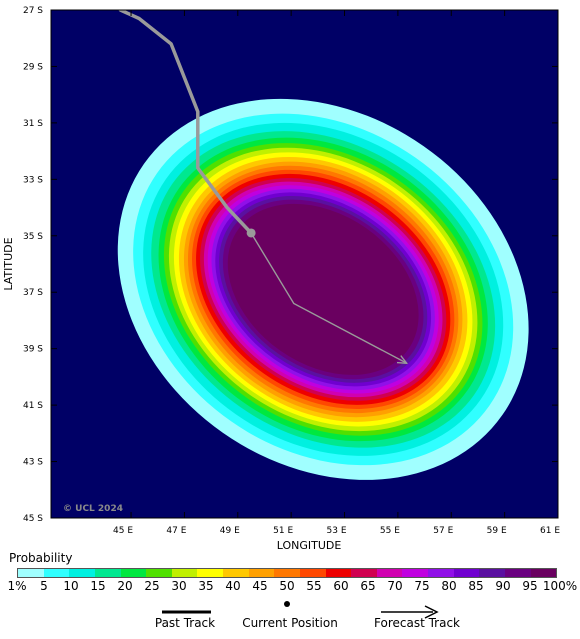 This screenshot has width=580, height=639. I want to click on lat-tick-label: 27 S, so click(33, 11).